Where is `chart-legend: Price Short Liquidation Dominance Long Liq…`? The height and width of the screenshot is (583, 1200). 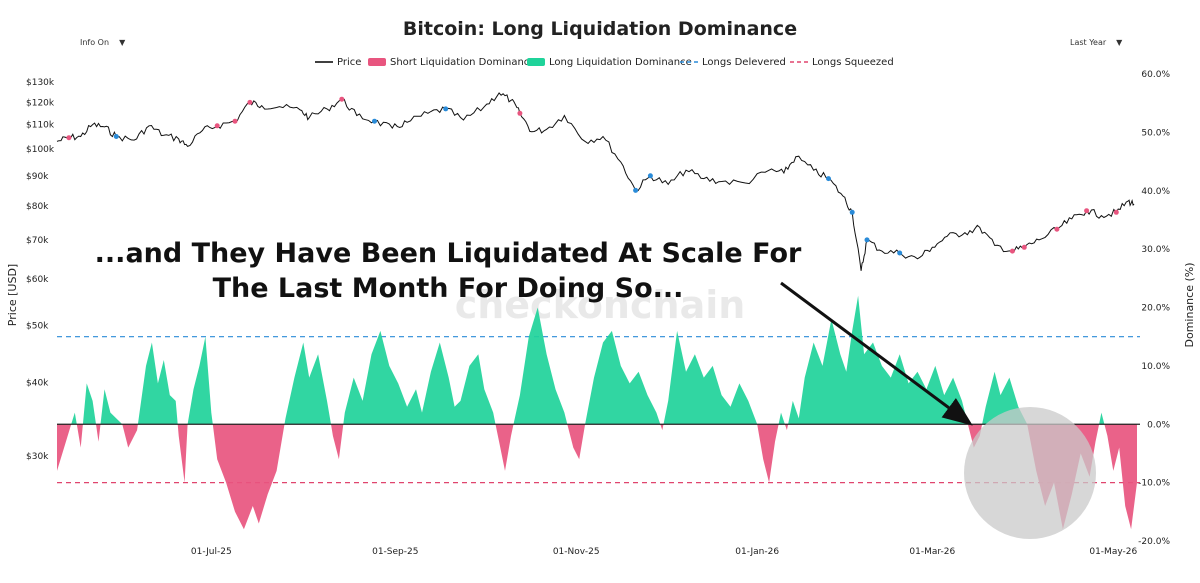
chart-legend: Price Short Liquidation Dominance Long Liq… is located at coordinates (604, 62).